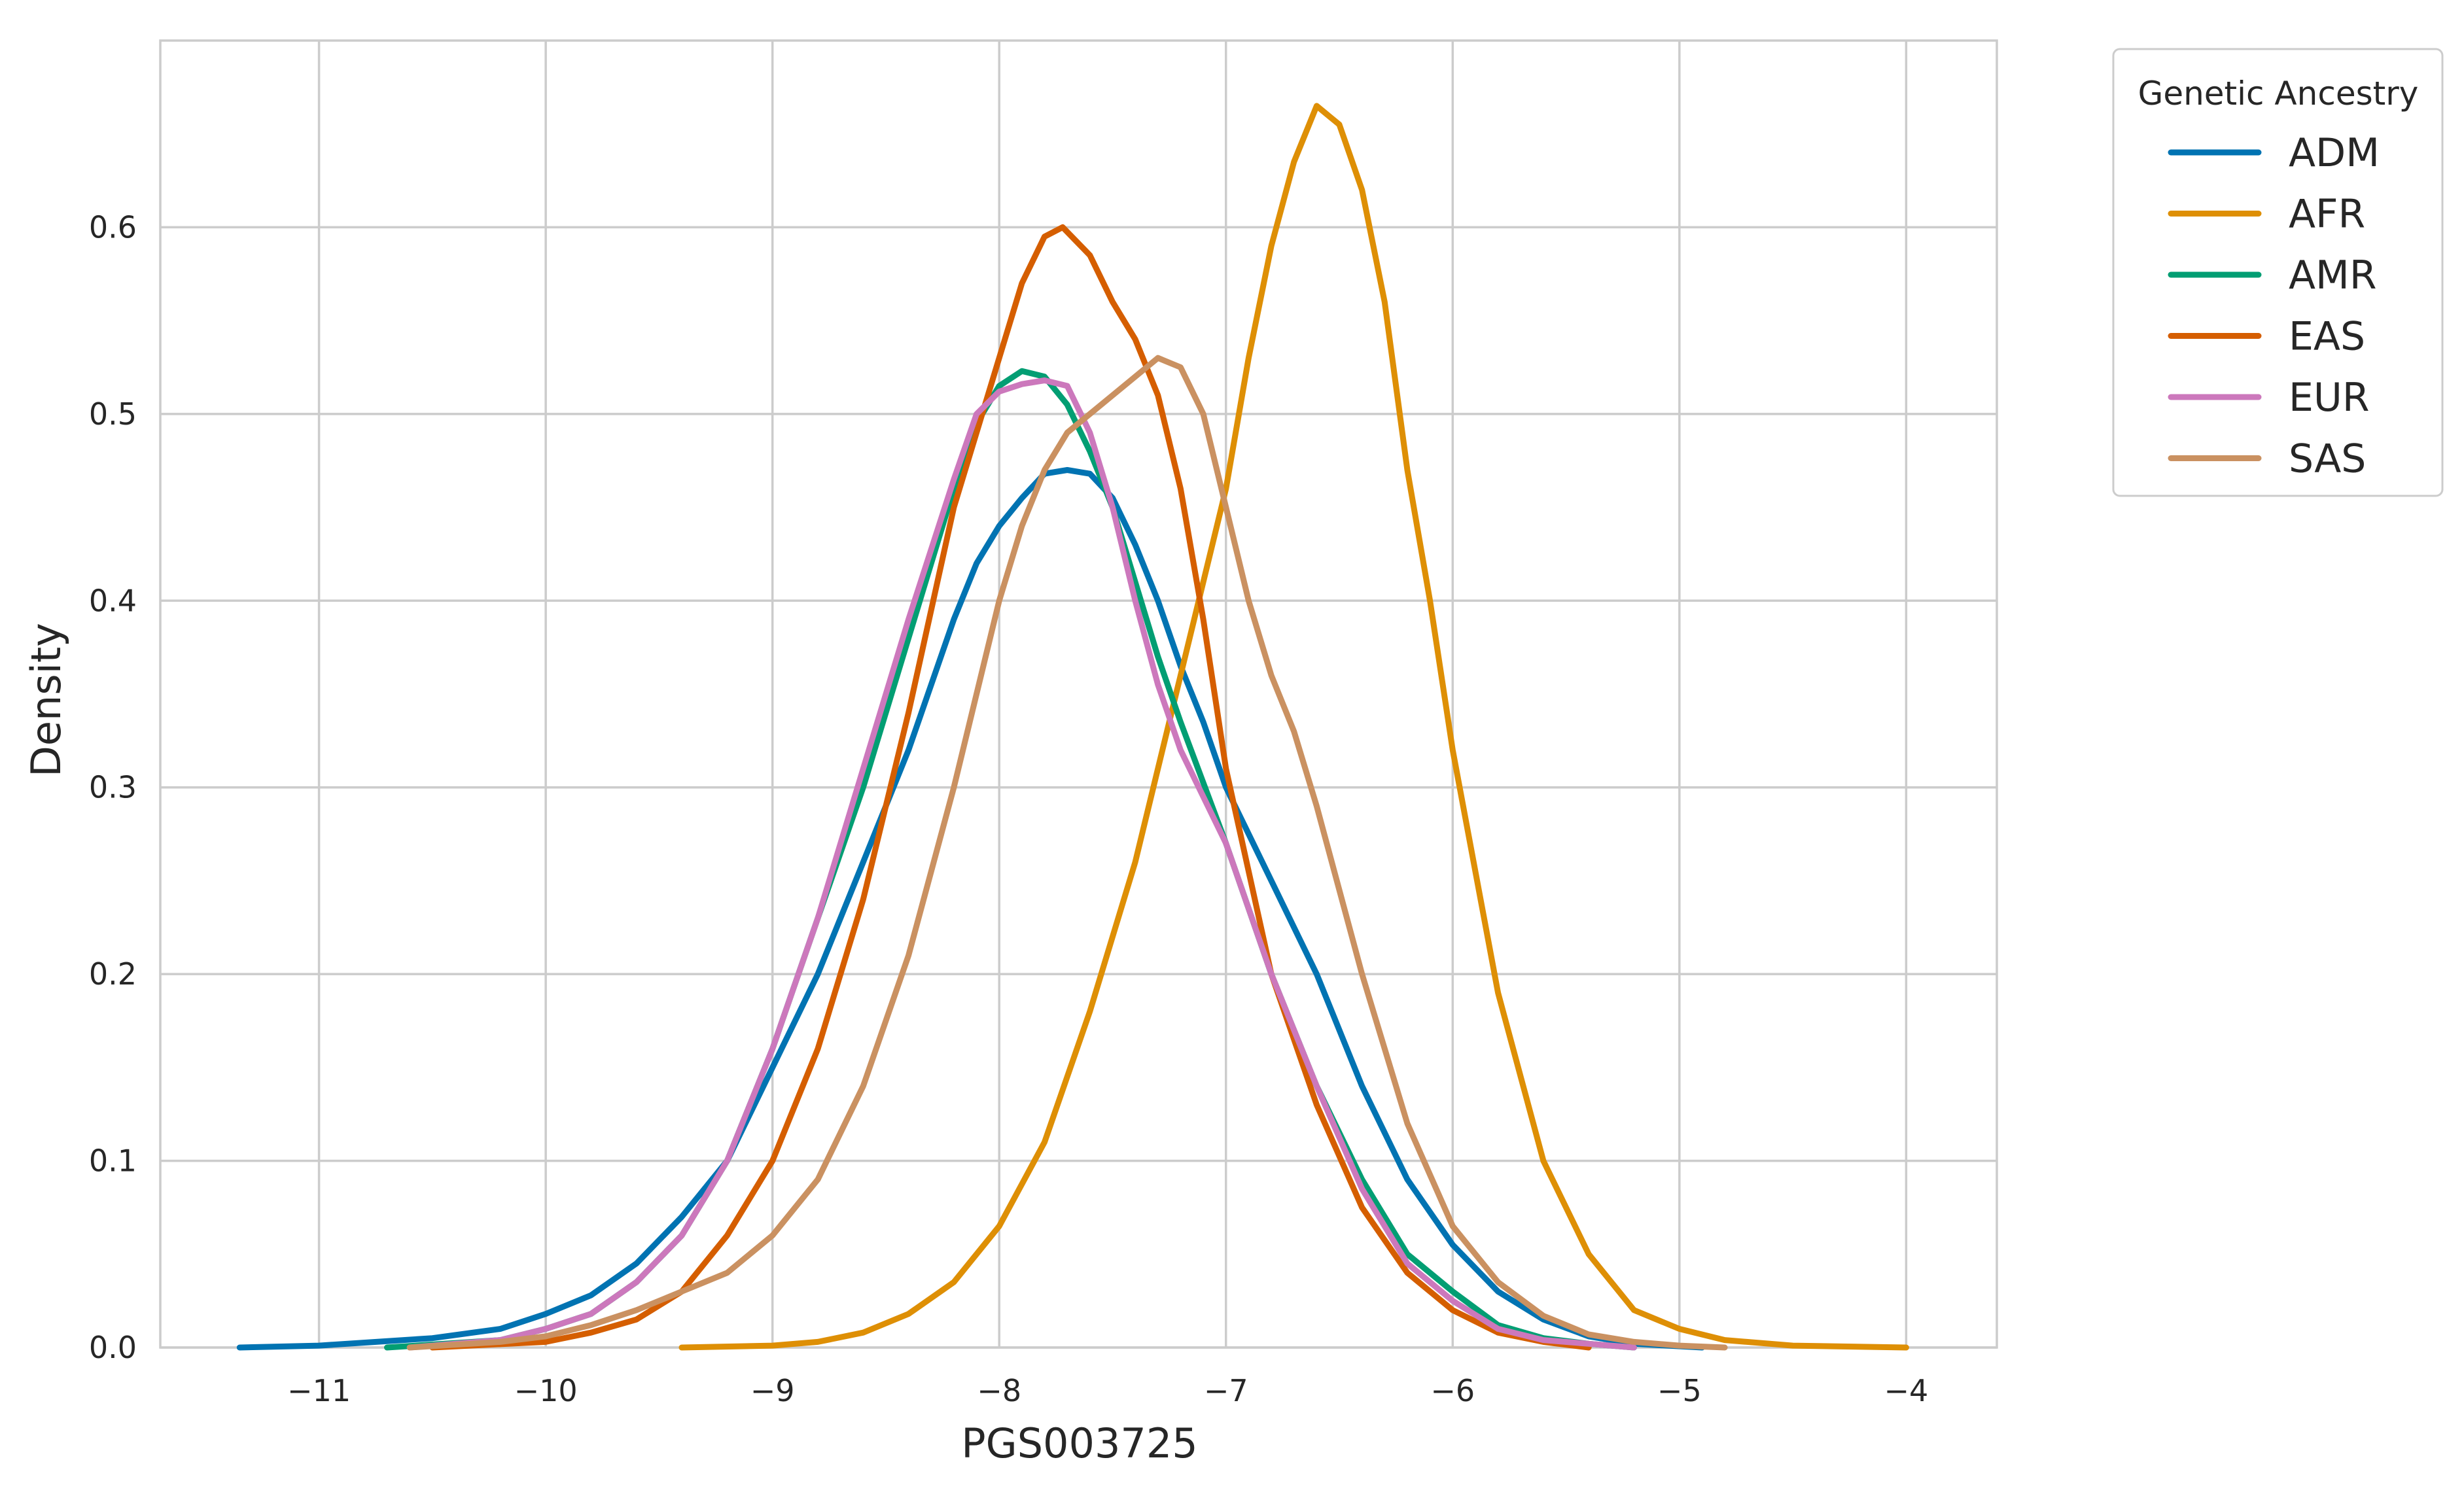 The height and width of the screenshot is (1496, 2464). What do you see at coordinates (113, 1161) in the screenshot?
I see `y-tick-label: 0.1` at bounding box center [113, 1161].